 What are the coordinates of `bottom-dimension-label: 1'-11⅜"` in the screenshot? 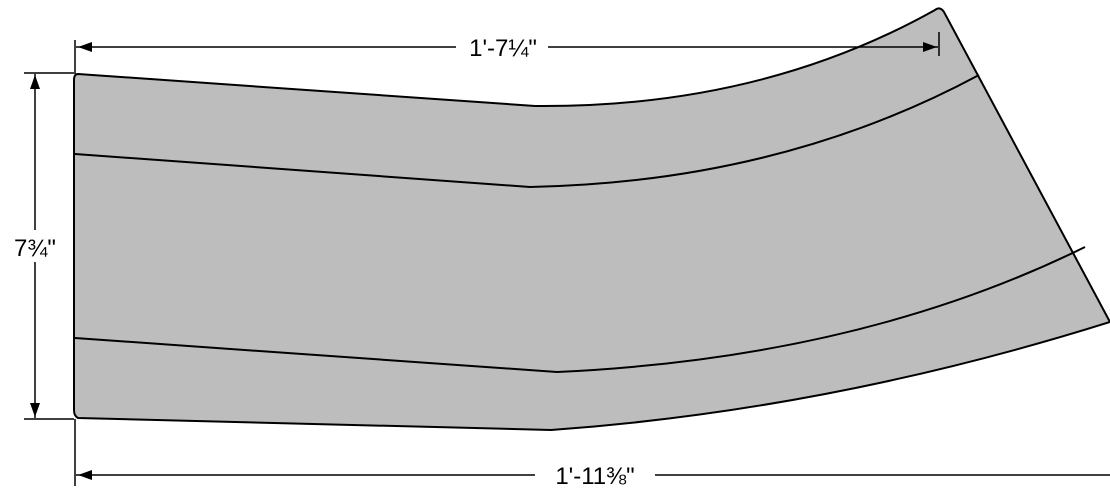 It's located at (594, 476).